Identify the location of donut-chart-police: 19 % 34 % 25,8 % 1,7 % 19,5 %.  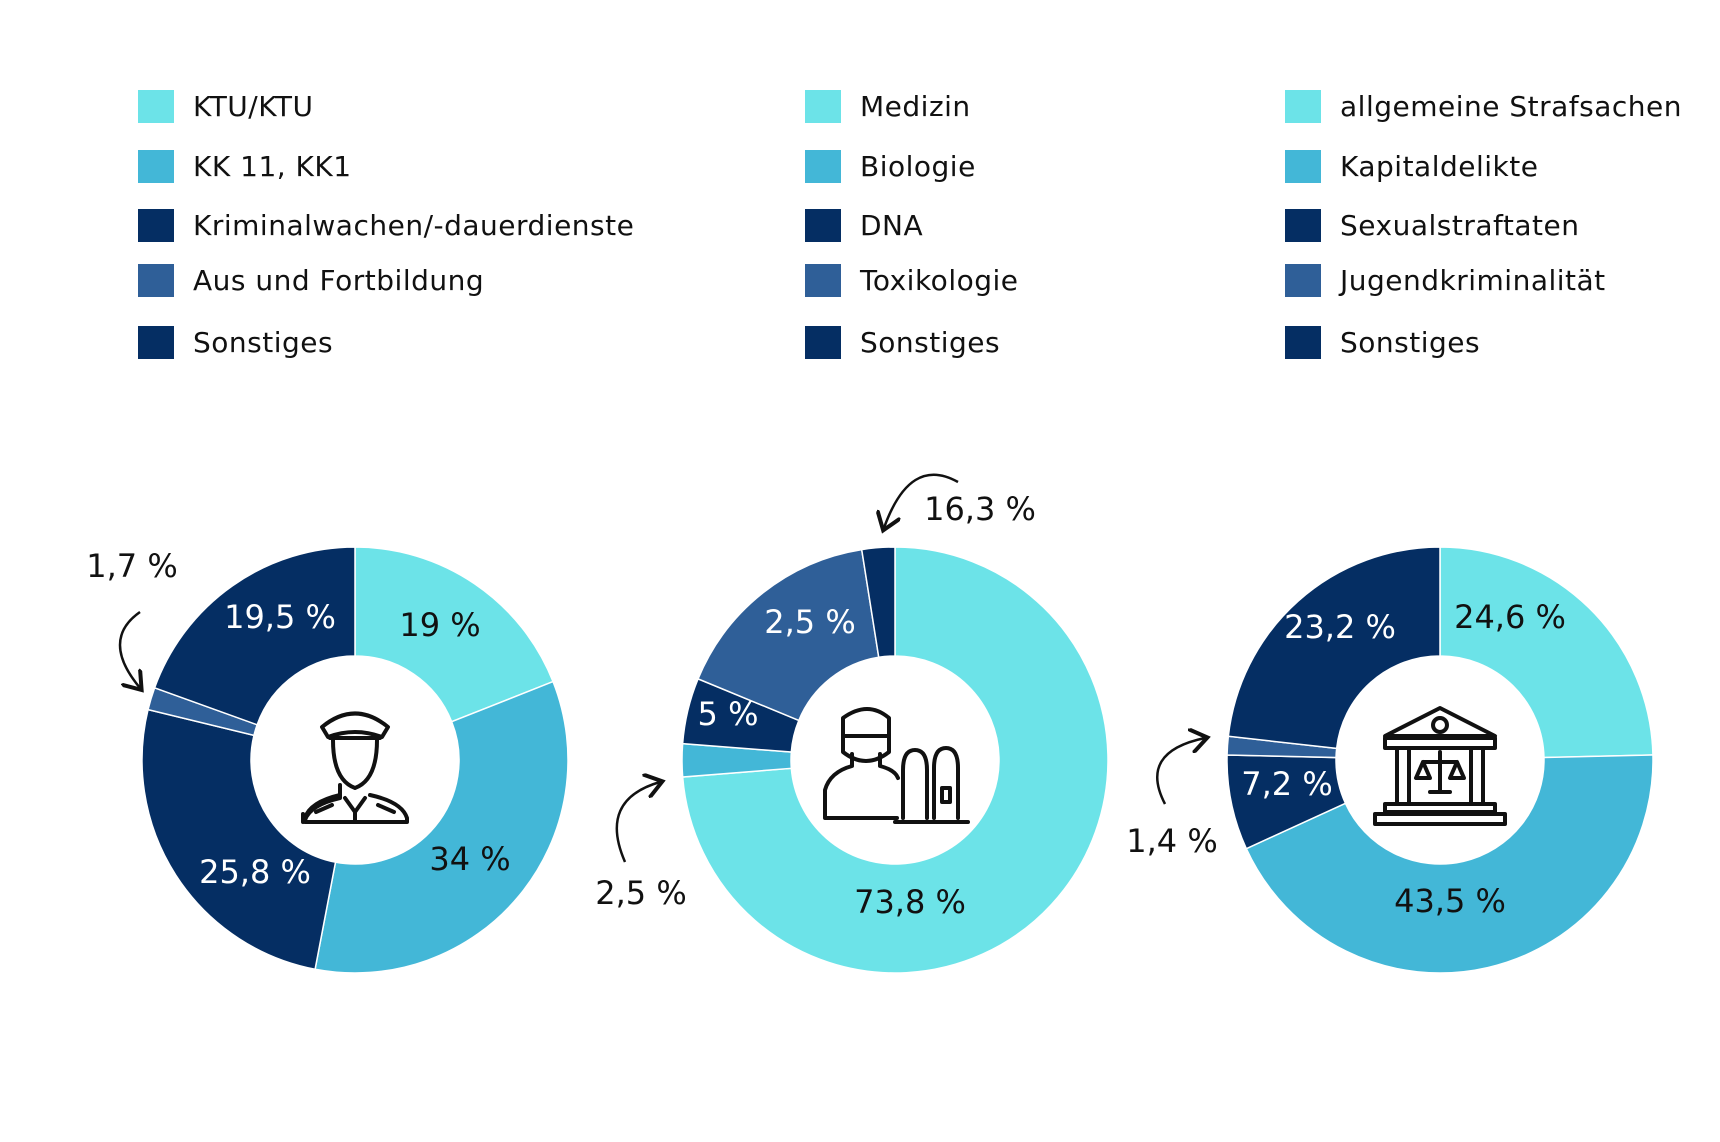
(327, 760).